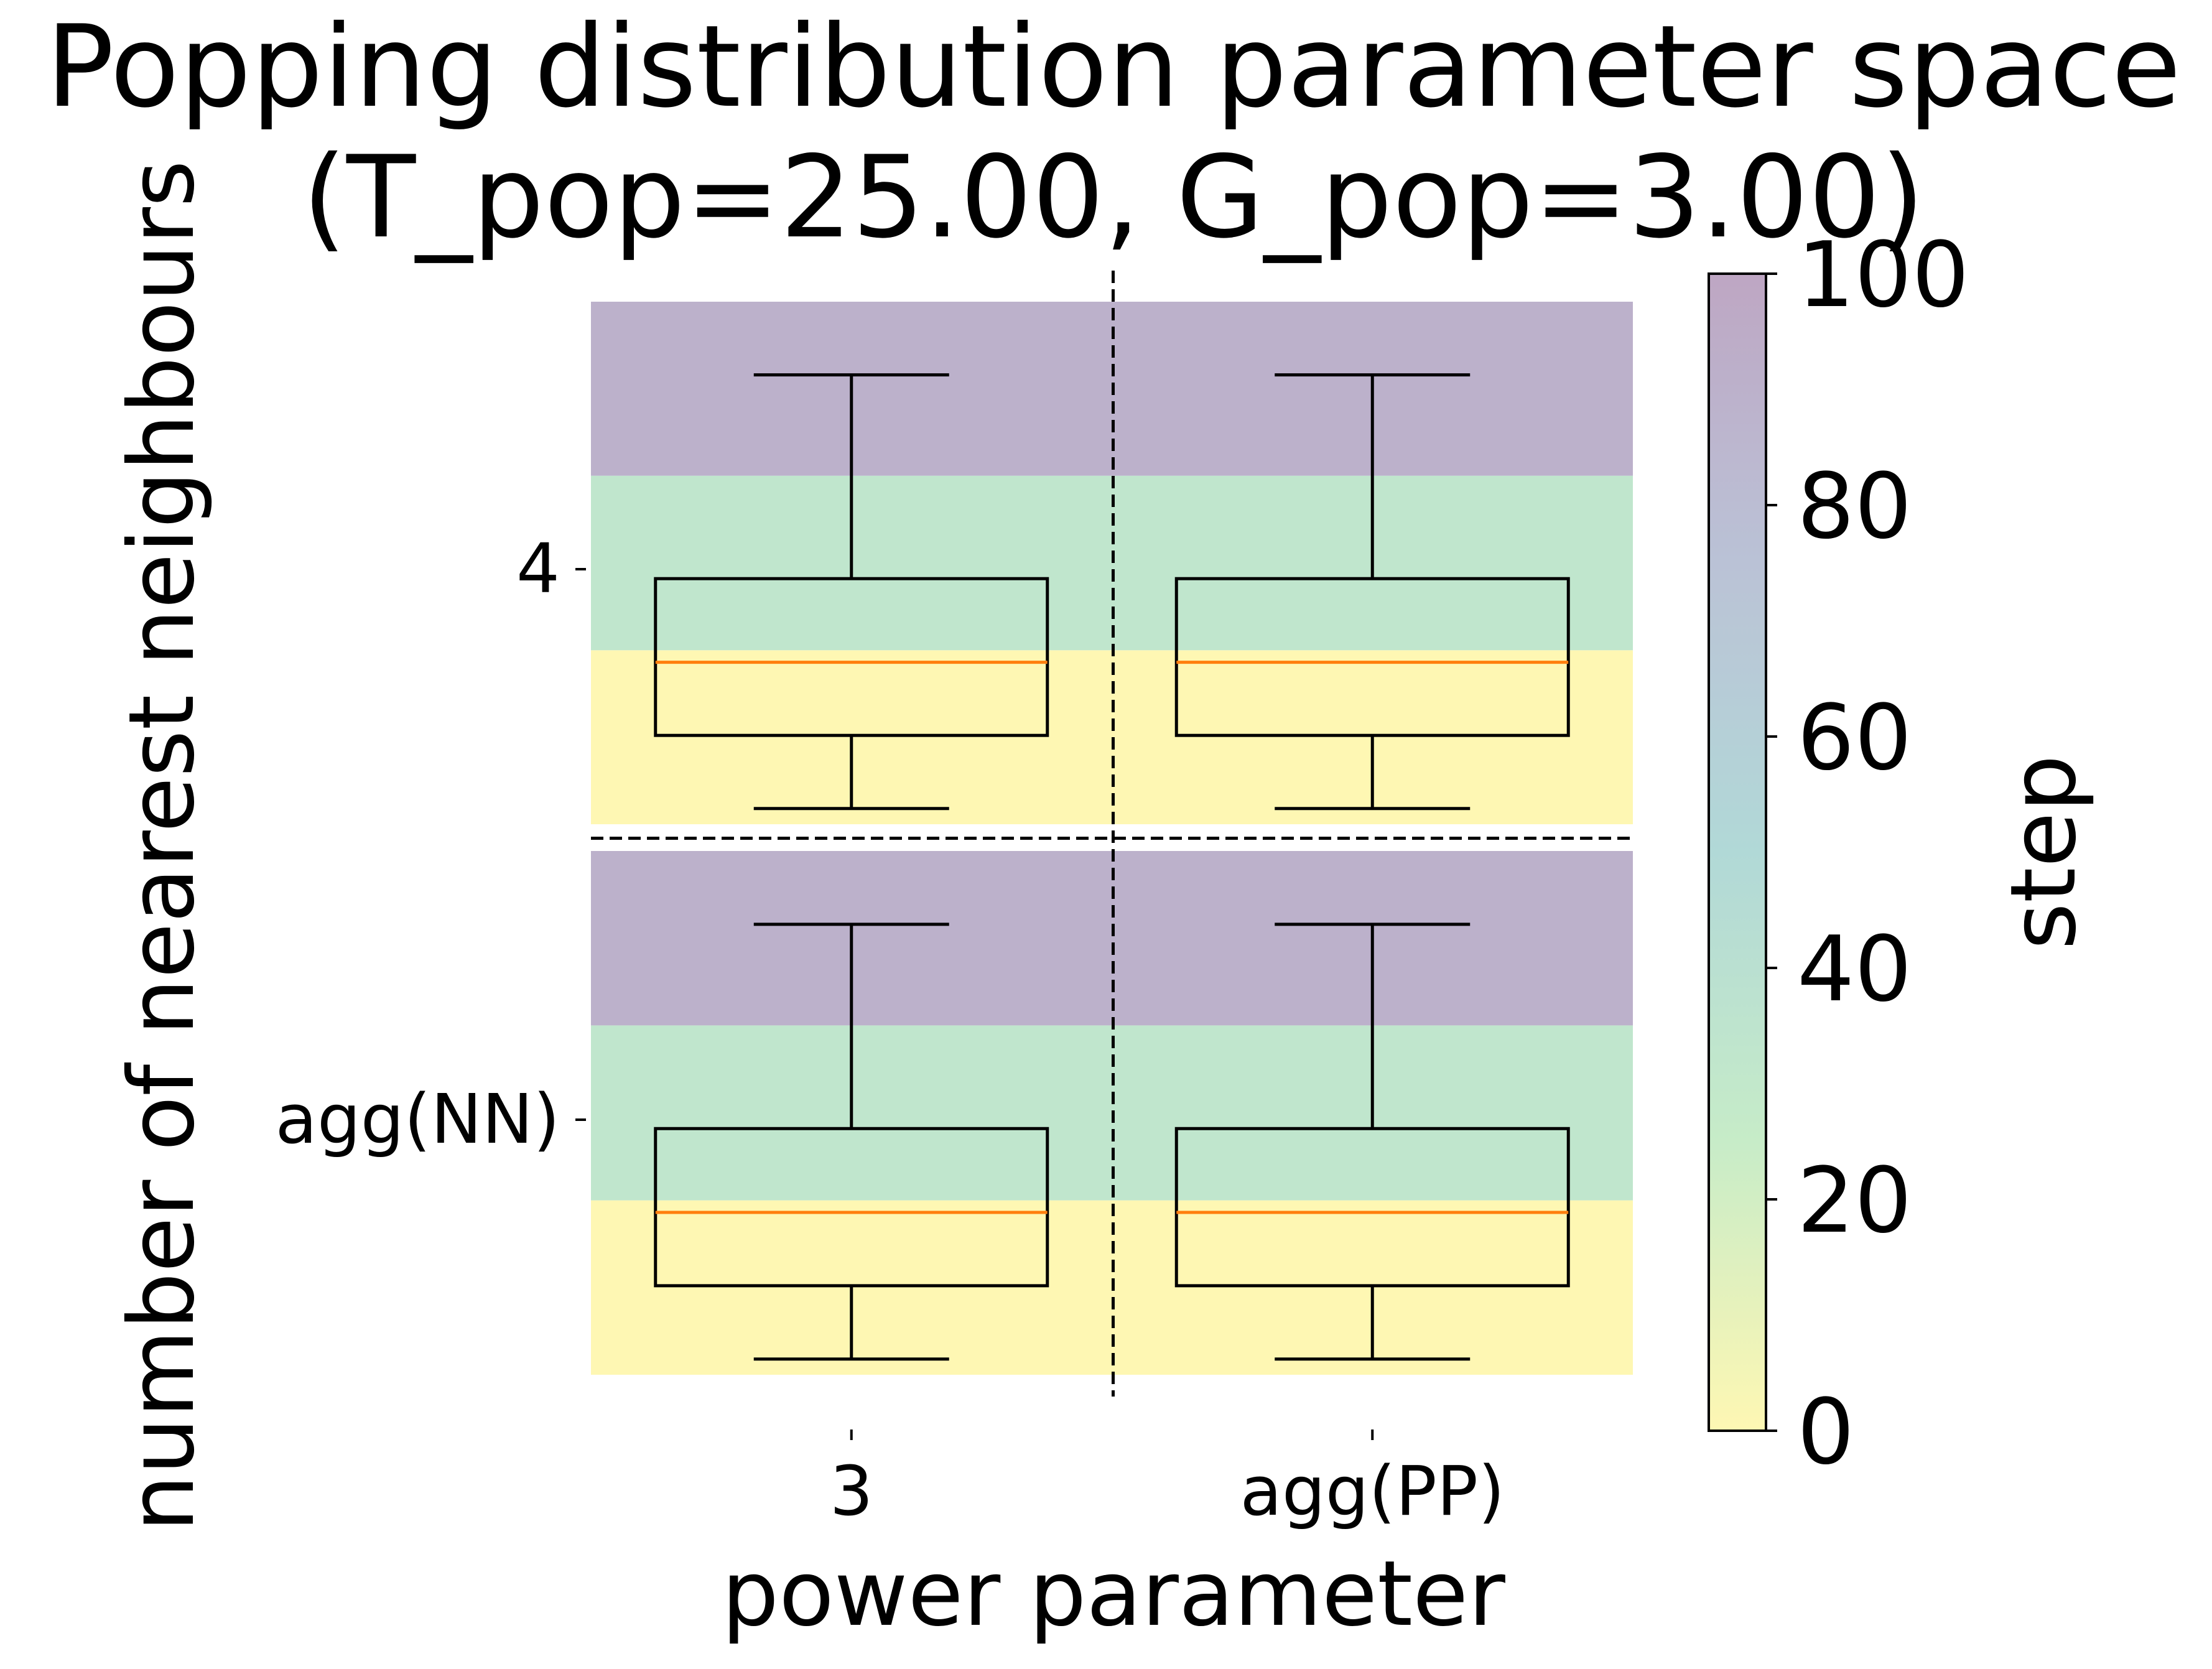 The image size is (2212, 1669). What do you see at coordinates (1854, 1200) in the screenshot?
I see `colorbar-tick-label-20: 20` at bounding box center [1854, 1200].